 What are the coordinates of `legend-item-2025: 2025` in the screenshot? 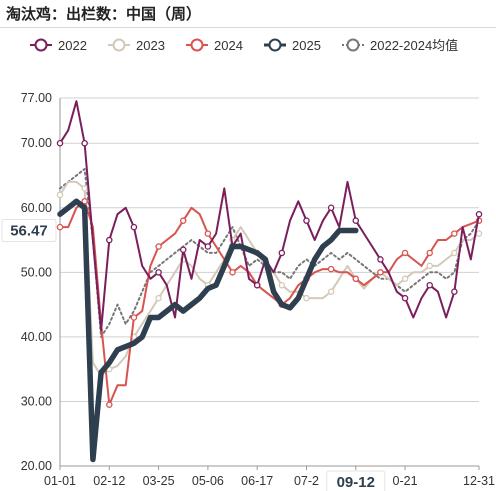 It's located at (292, 45).